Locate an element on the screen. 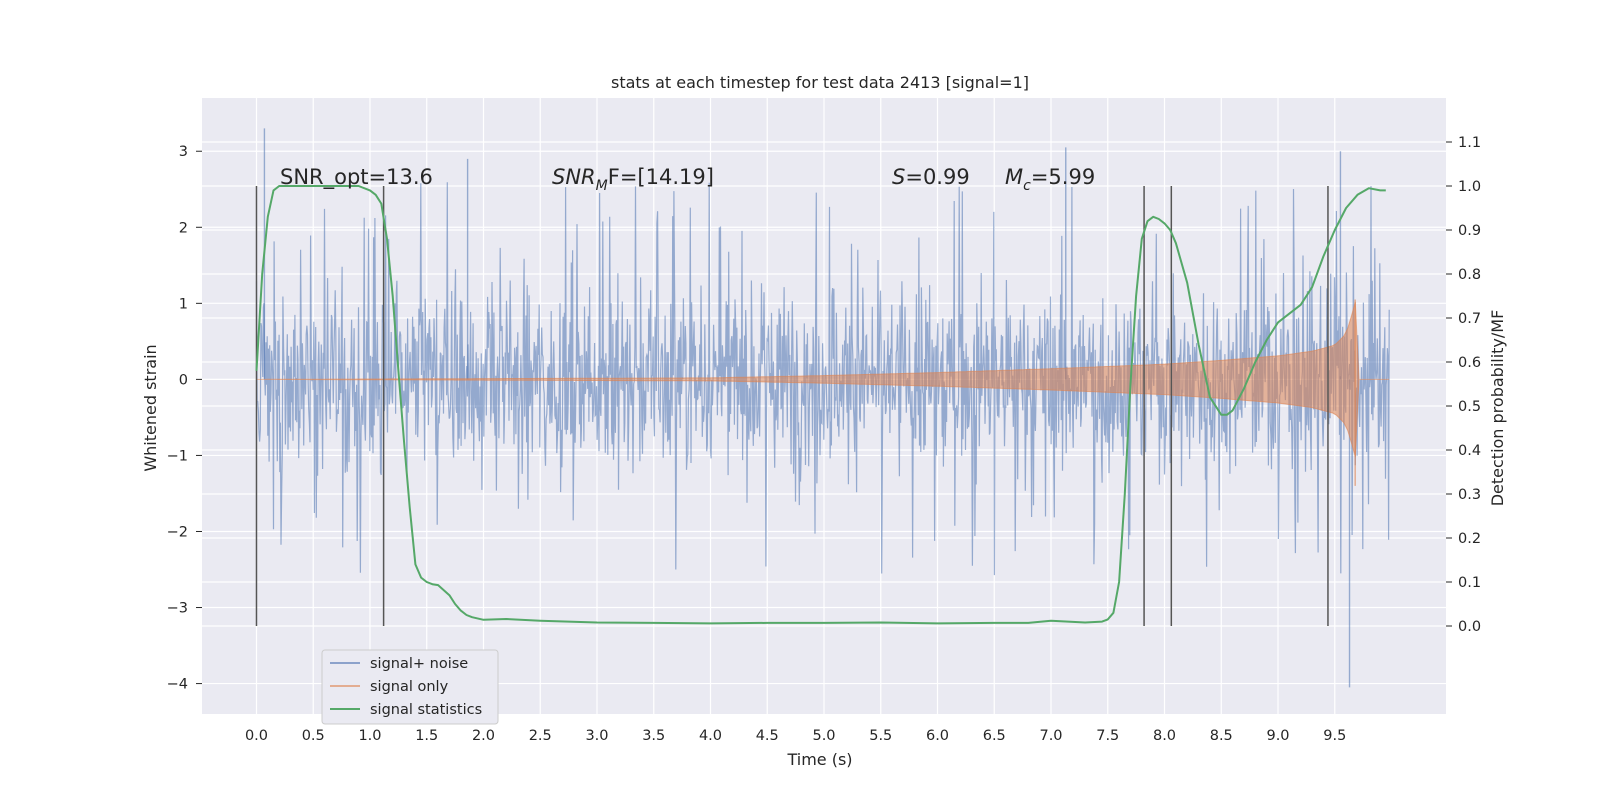 The image size is (1600, 800). legend-label-signal-only: signal only is located at coordinates (409, 687).